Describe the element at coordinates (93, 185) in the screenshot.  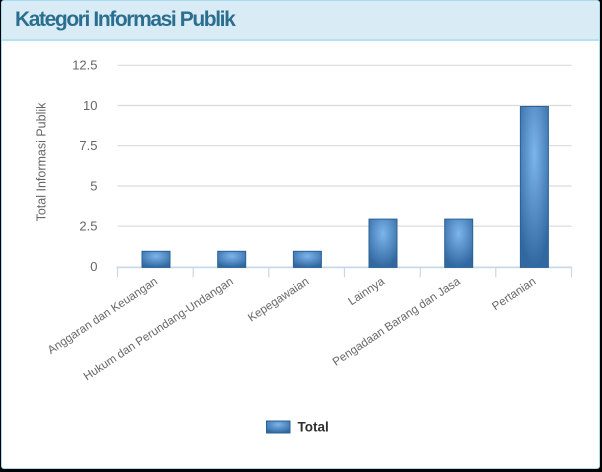
I see `svg-text: 5` at that location.